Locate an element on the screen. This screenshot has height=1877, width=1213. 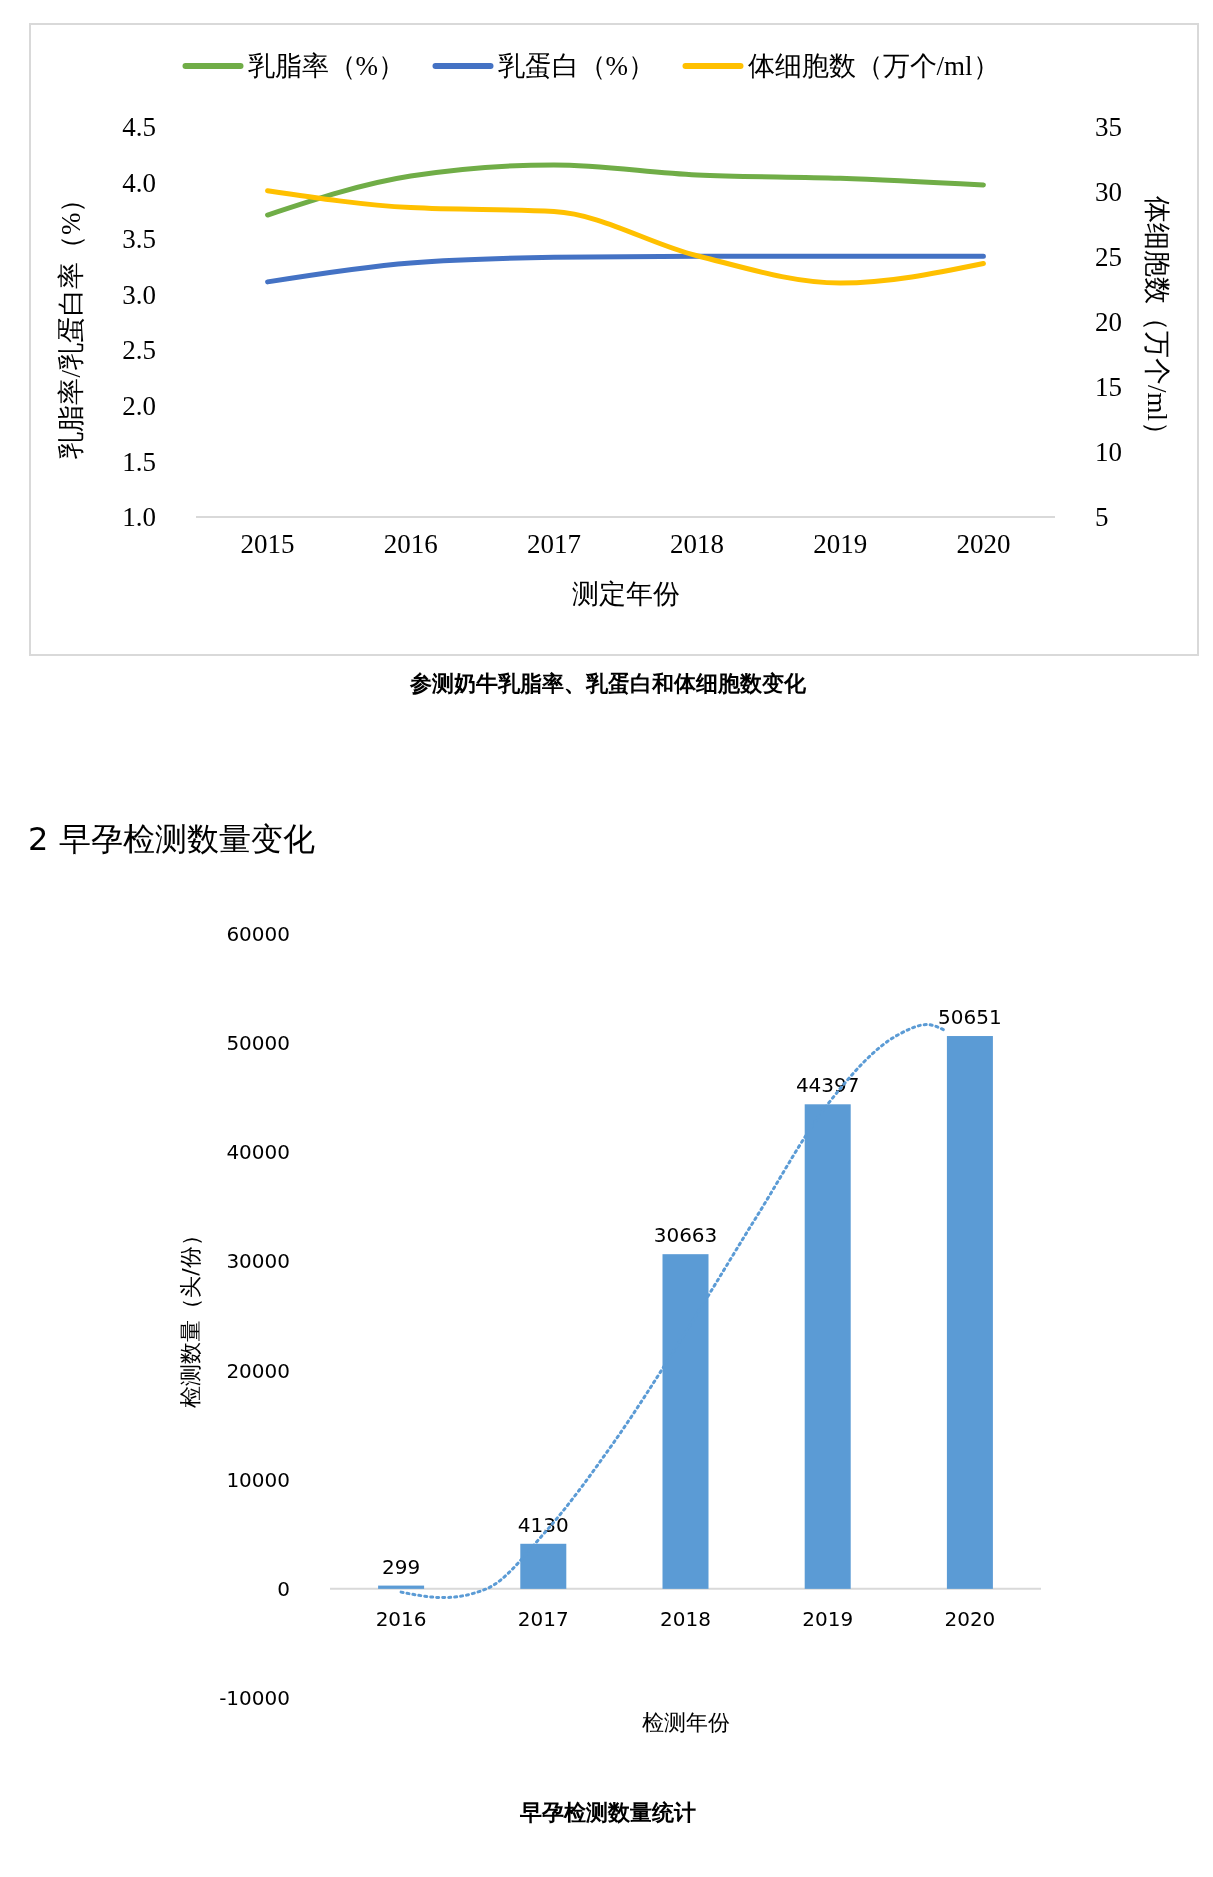
y-tick-label: 60000 is located at coordinates (258, 934).